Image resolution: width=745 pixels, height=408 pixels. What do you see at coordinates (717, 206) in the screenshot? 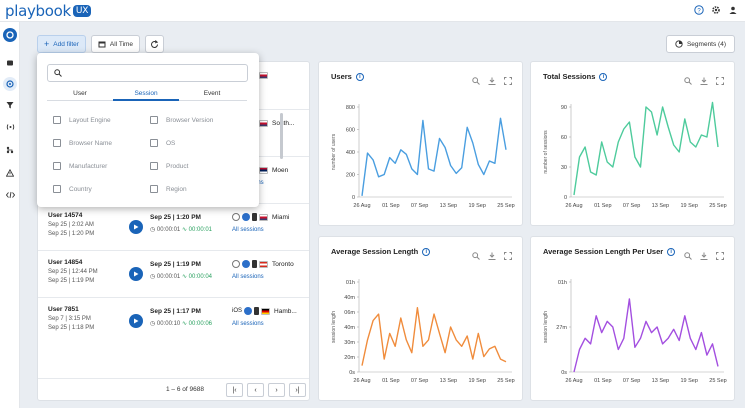
I see `x-tick-label: 25 Sep` at bounding box center [717, 206].